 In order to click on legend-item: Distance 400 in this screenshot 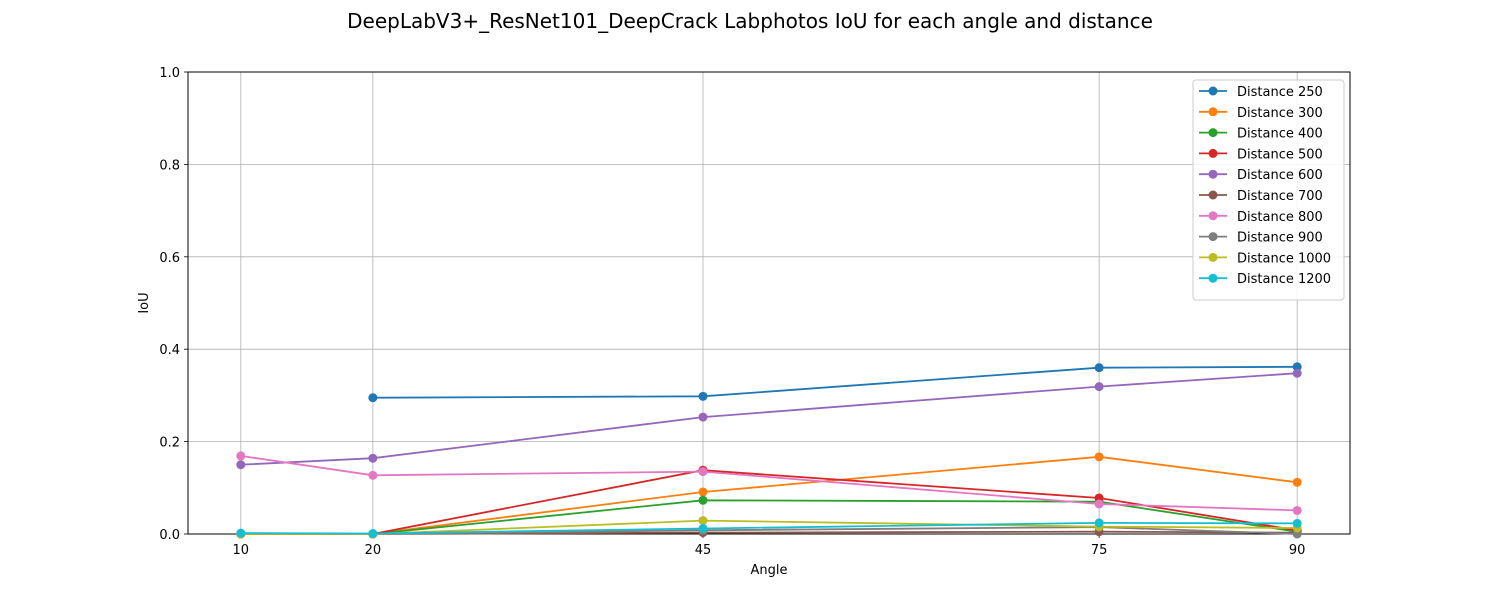, I will do `click(1261, 134)`.